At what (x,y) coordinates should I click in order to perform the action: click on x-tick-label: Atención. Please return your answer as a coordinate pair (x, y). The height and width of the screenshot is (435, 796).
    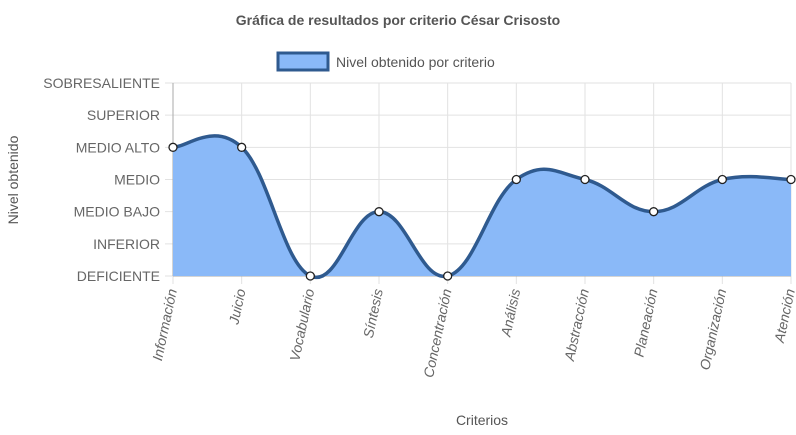
    Looking at the image, I should click on (783, 316).